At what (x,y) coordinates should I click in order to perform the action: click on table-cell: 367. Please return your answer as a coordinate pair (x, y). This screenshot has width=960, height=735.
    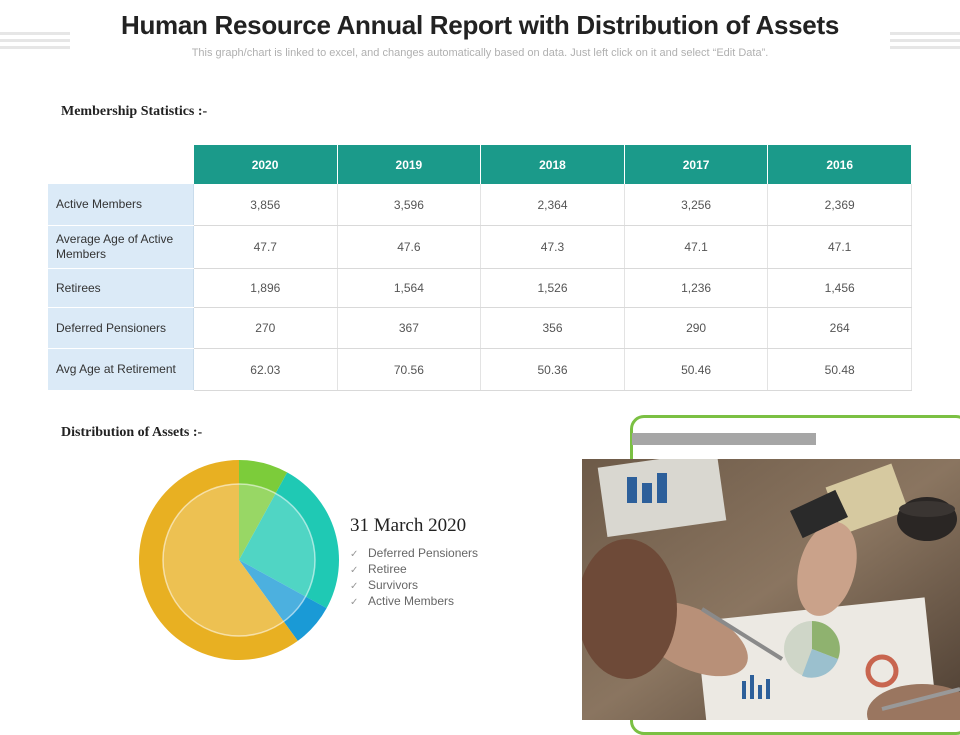
    Looking at the image, I should click on (409, 328).